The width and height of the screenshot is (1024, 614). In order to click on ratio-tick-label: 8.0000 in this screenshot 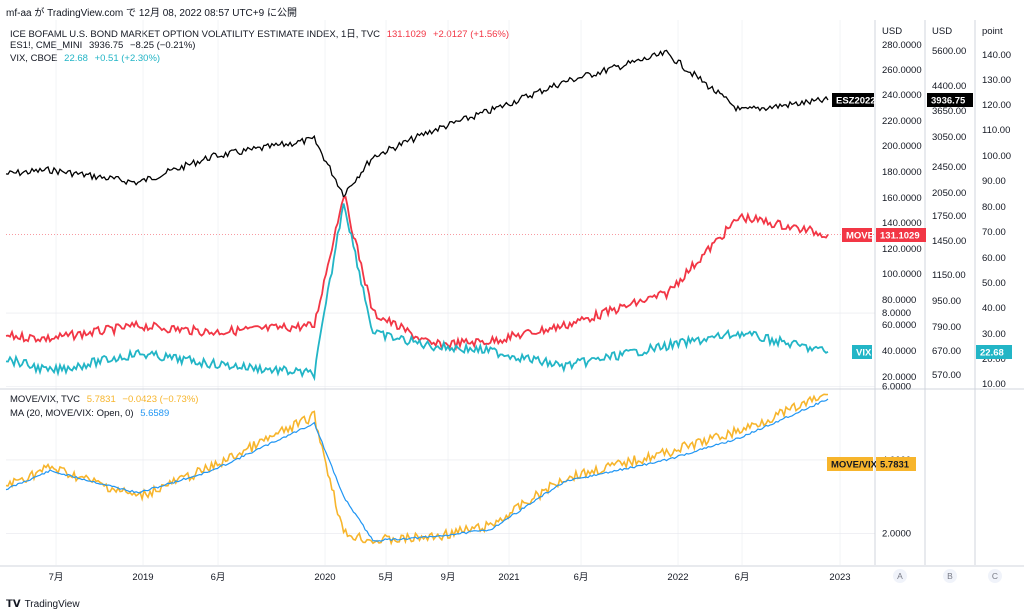, I will do `click(896, 313)`.